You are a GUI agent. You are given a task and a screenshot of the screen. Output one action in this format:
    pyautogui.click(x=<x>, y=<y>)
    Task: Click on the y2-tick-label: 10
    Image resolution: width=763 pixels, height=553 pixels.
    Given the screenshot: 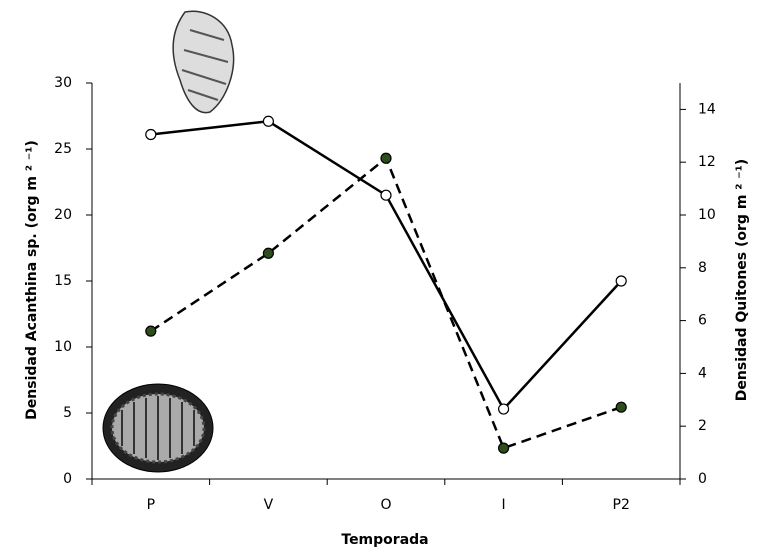 What is the action you would take?
    pyautogui.click(x=707, y=215)
    